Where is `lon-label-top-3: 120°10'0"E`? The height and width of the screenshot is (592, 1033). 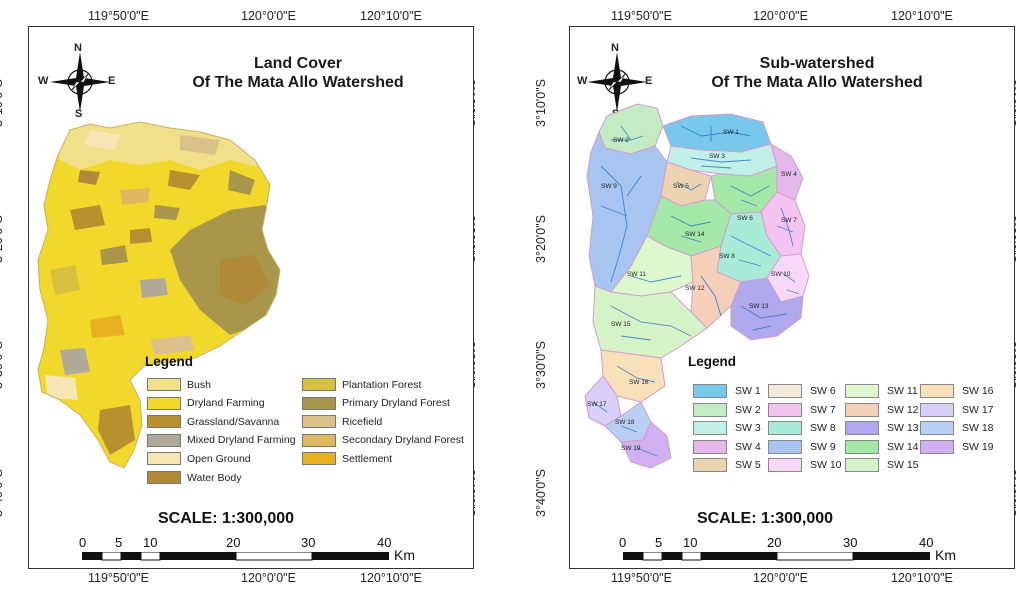 lon-label-top-3: 120°10'0"E is located at coordinates (922, 16).